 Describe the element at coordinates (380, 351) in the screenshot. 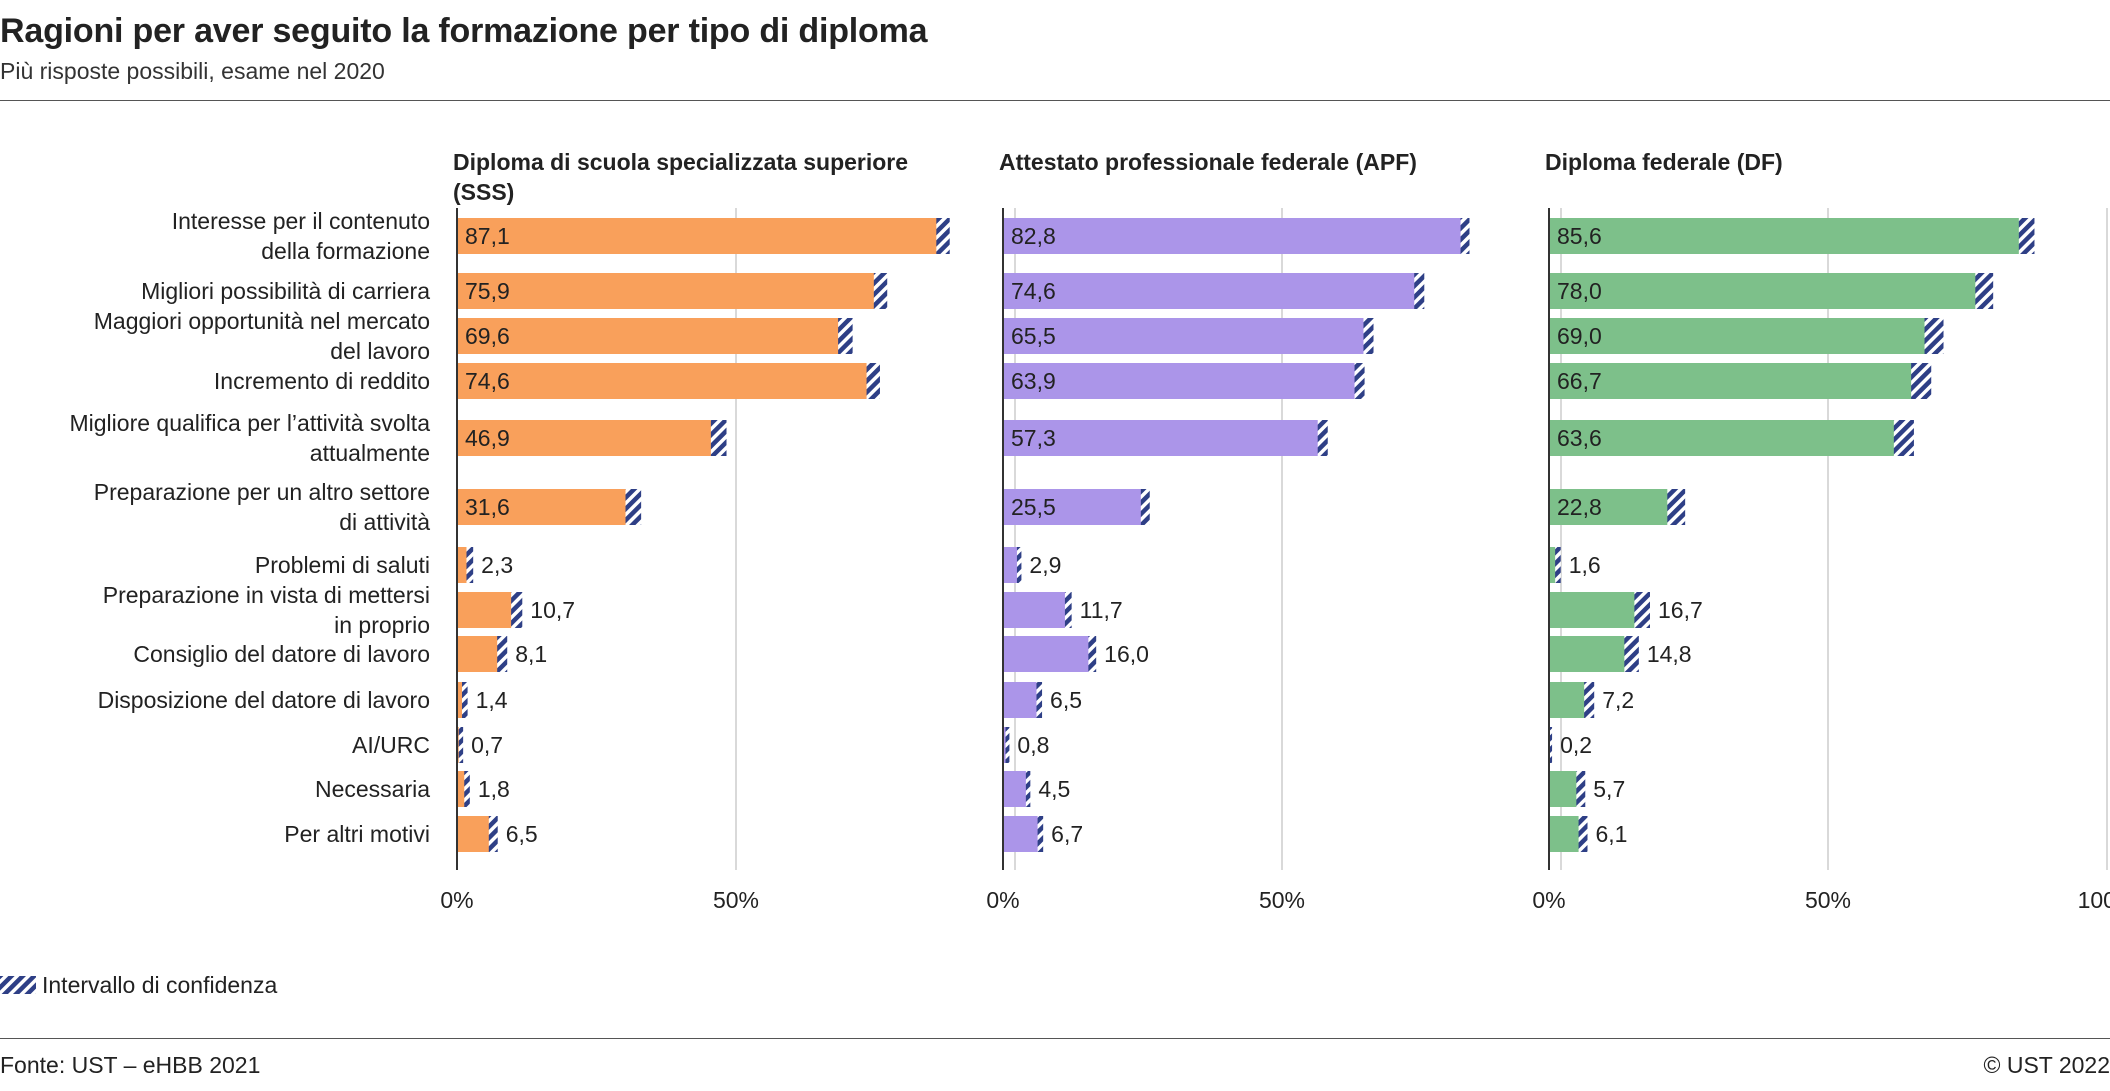

I see `category-label: del lavoro` at that location.